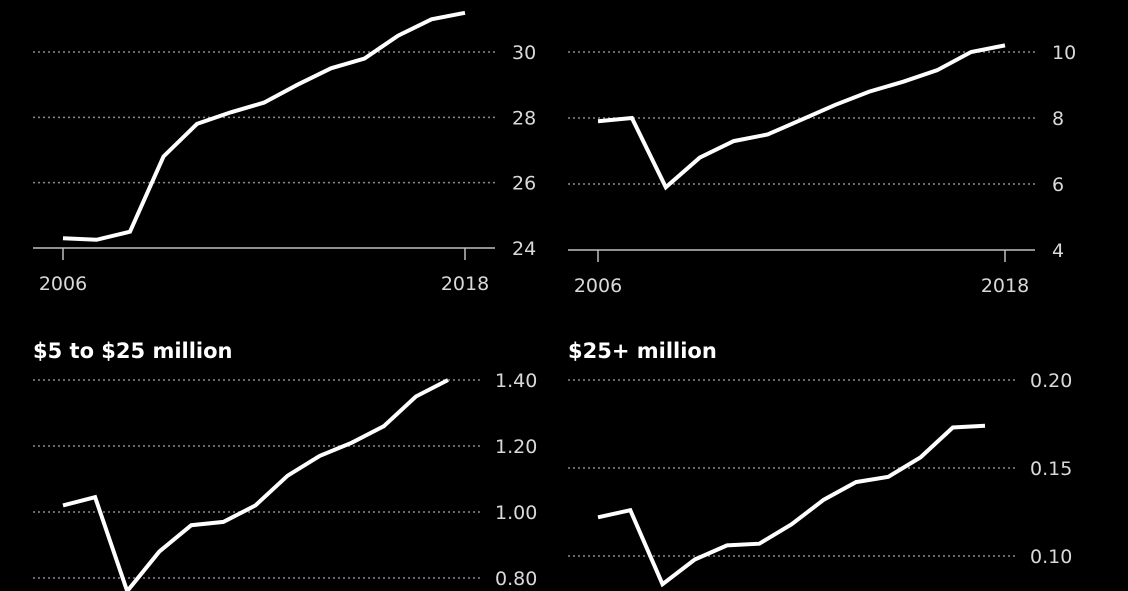 The image size is (1128, 591). What do you see at coordinates (516, 381) in the screenshot?
I see `y-tick-label: 1.40` at bounding box center [516, 381].